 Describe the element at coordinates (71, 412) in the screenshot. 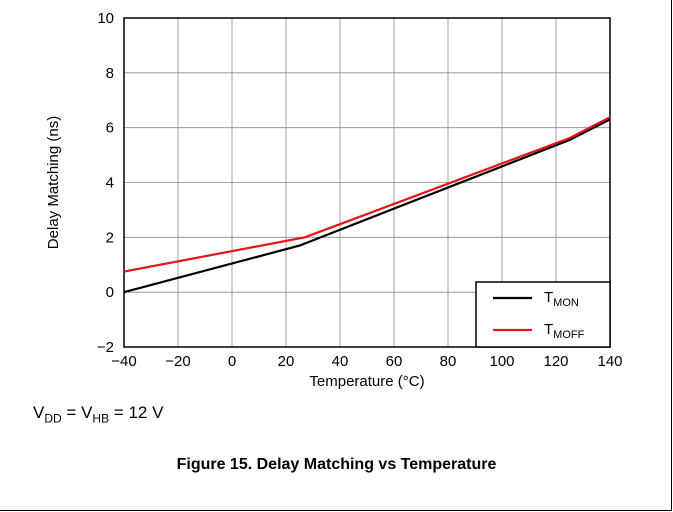

I see `condition-eq1: =` at that location.